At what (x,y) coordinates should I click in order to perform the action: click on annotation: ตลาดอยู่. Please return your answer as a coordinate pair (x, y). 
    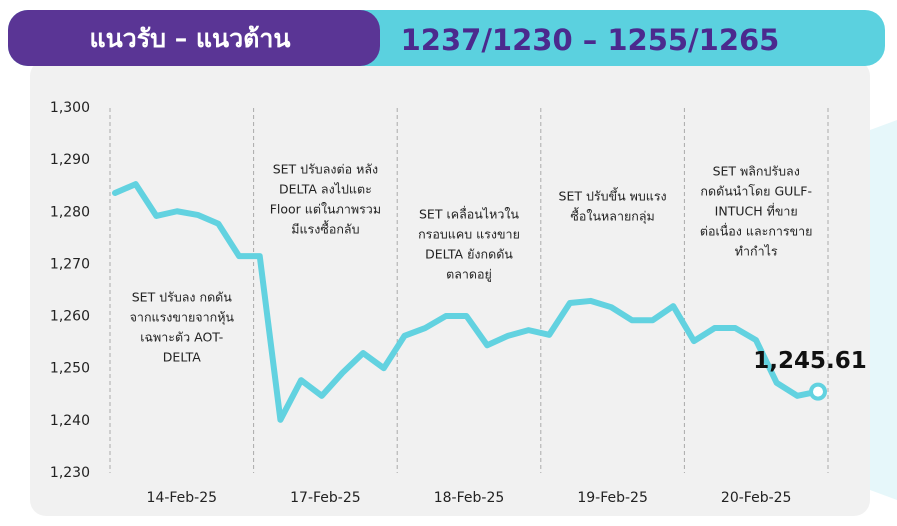
    Looking at the image, I should click on (469, 275).